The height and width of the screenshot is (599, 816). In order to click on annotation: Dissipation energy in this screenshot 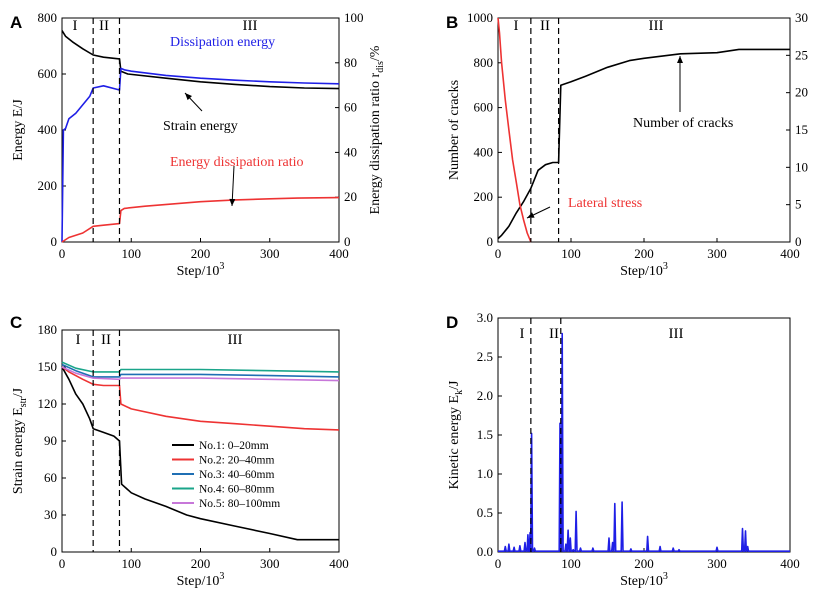, I will do `click(222, 42)`.